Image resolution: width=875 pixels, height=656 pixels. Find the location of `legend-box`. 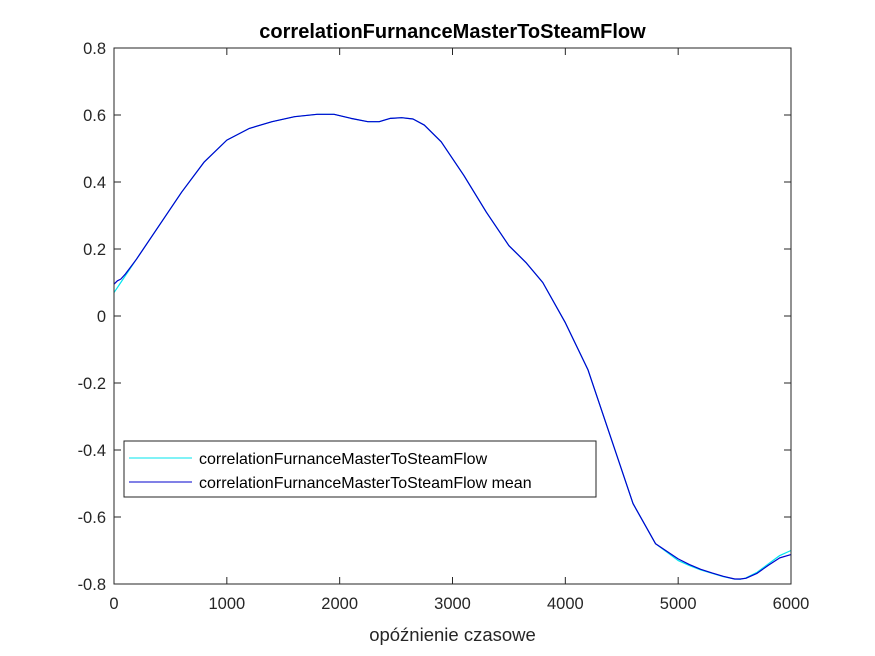

legend-box is located at coordinates (360, 469).